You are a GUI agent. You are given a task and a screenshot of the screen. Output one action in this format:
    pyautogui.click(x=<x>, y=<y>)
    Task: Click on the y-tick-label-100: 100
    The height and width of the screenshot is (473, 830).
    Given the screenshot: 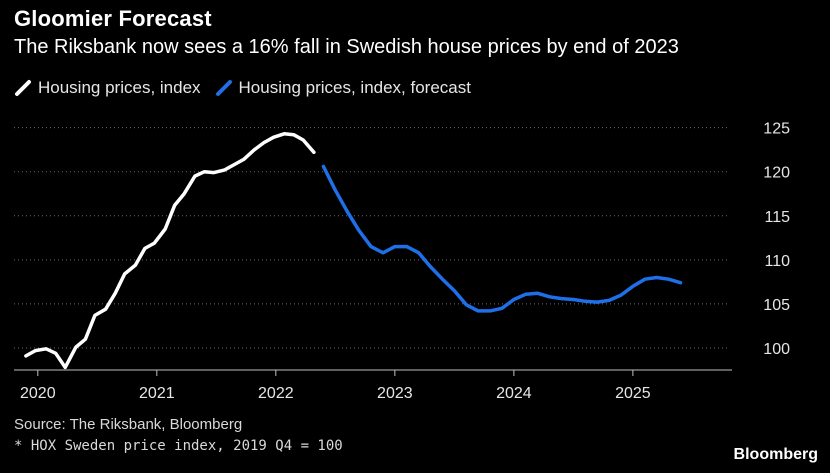 What is the action you would take?
    pyautogui.click(x=776, y=349)
    